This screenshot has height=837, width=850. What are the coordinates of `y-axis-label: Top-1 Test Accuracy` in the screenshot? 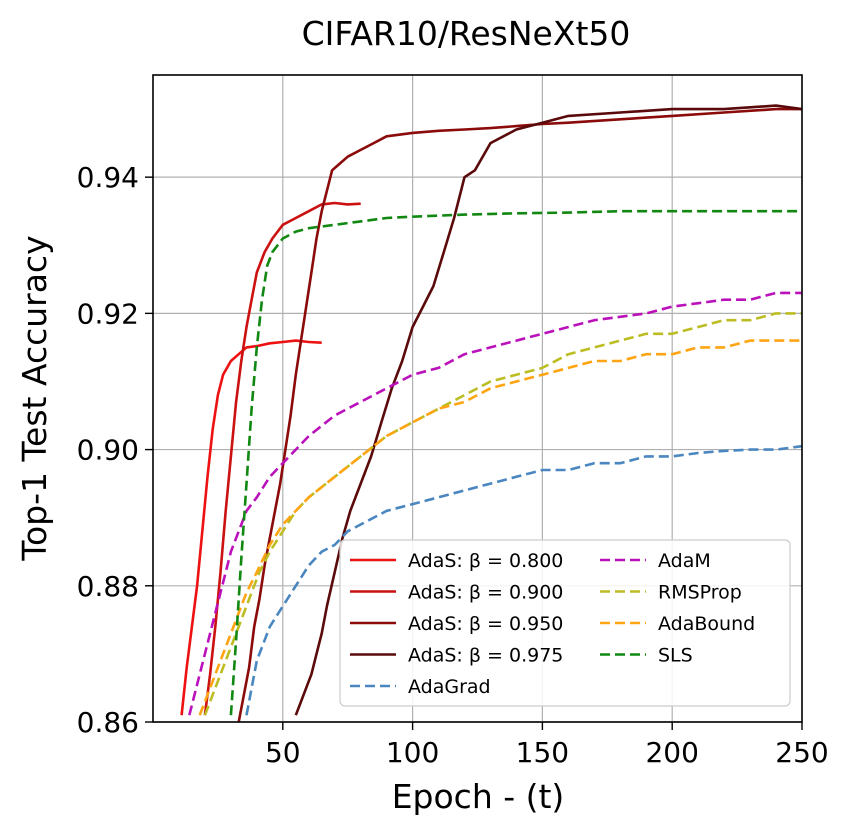 It's located at (34, 398).